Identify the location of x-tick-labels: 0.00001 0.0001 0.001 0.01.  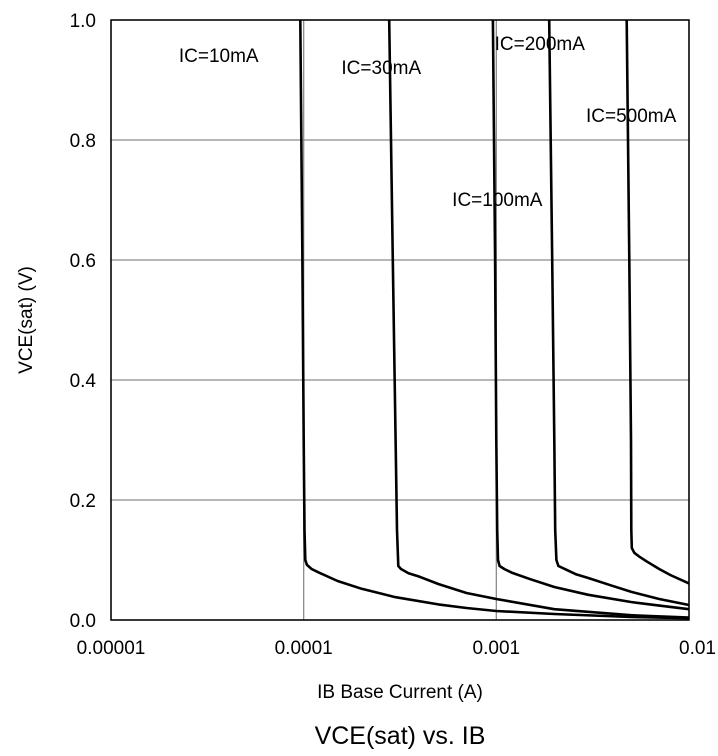
(396, 648).